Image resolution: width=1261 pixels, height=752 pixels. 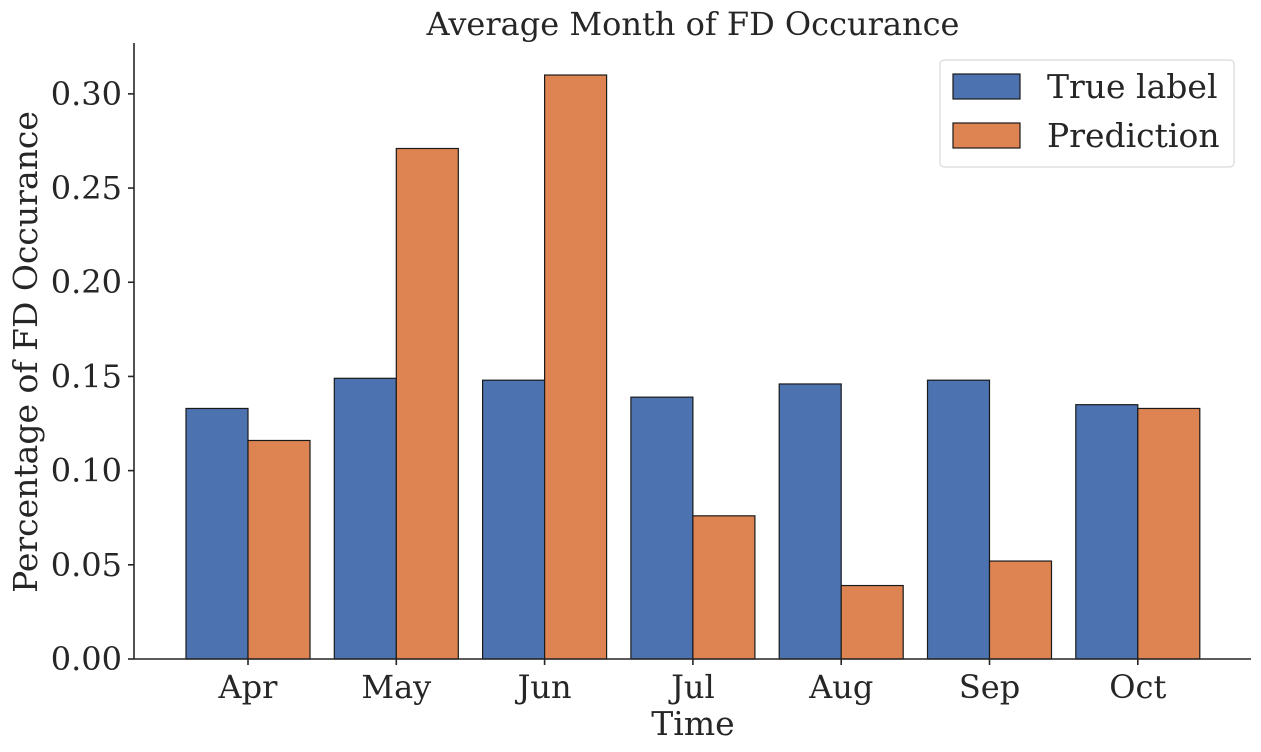 What do you see at coordinates (810, 521) in the screenshot?
I see `bar-true-label-aug` at bounding box center [810, 521].